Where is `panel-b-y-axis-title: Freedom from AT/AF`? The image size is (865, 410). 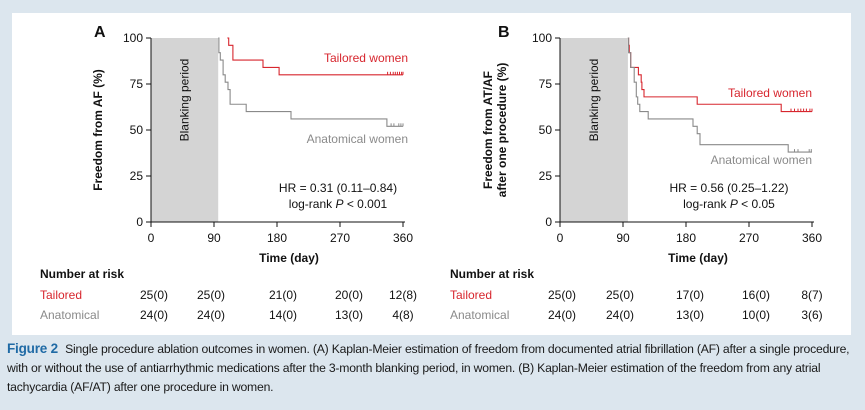
panel-b-y-axis-title: Freedom from AT/AF is located at coordinates (488, 130).